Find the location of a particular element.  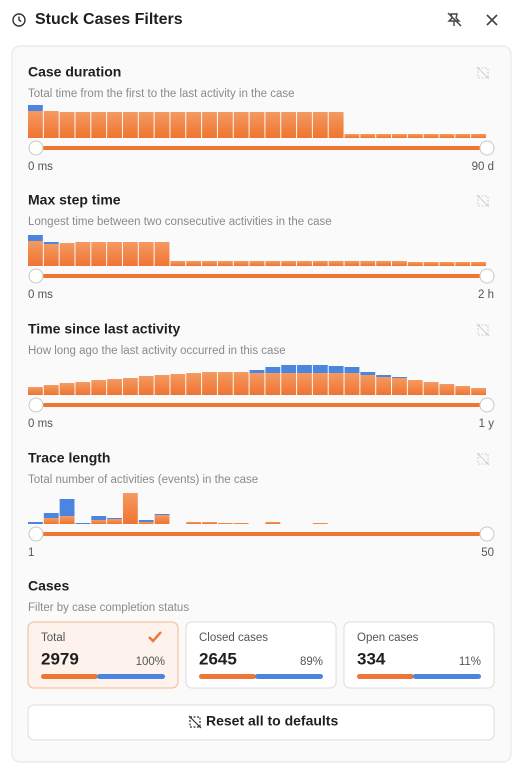

card-count: 334 is located at coordinates (371, 658).